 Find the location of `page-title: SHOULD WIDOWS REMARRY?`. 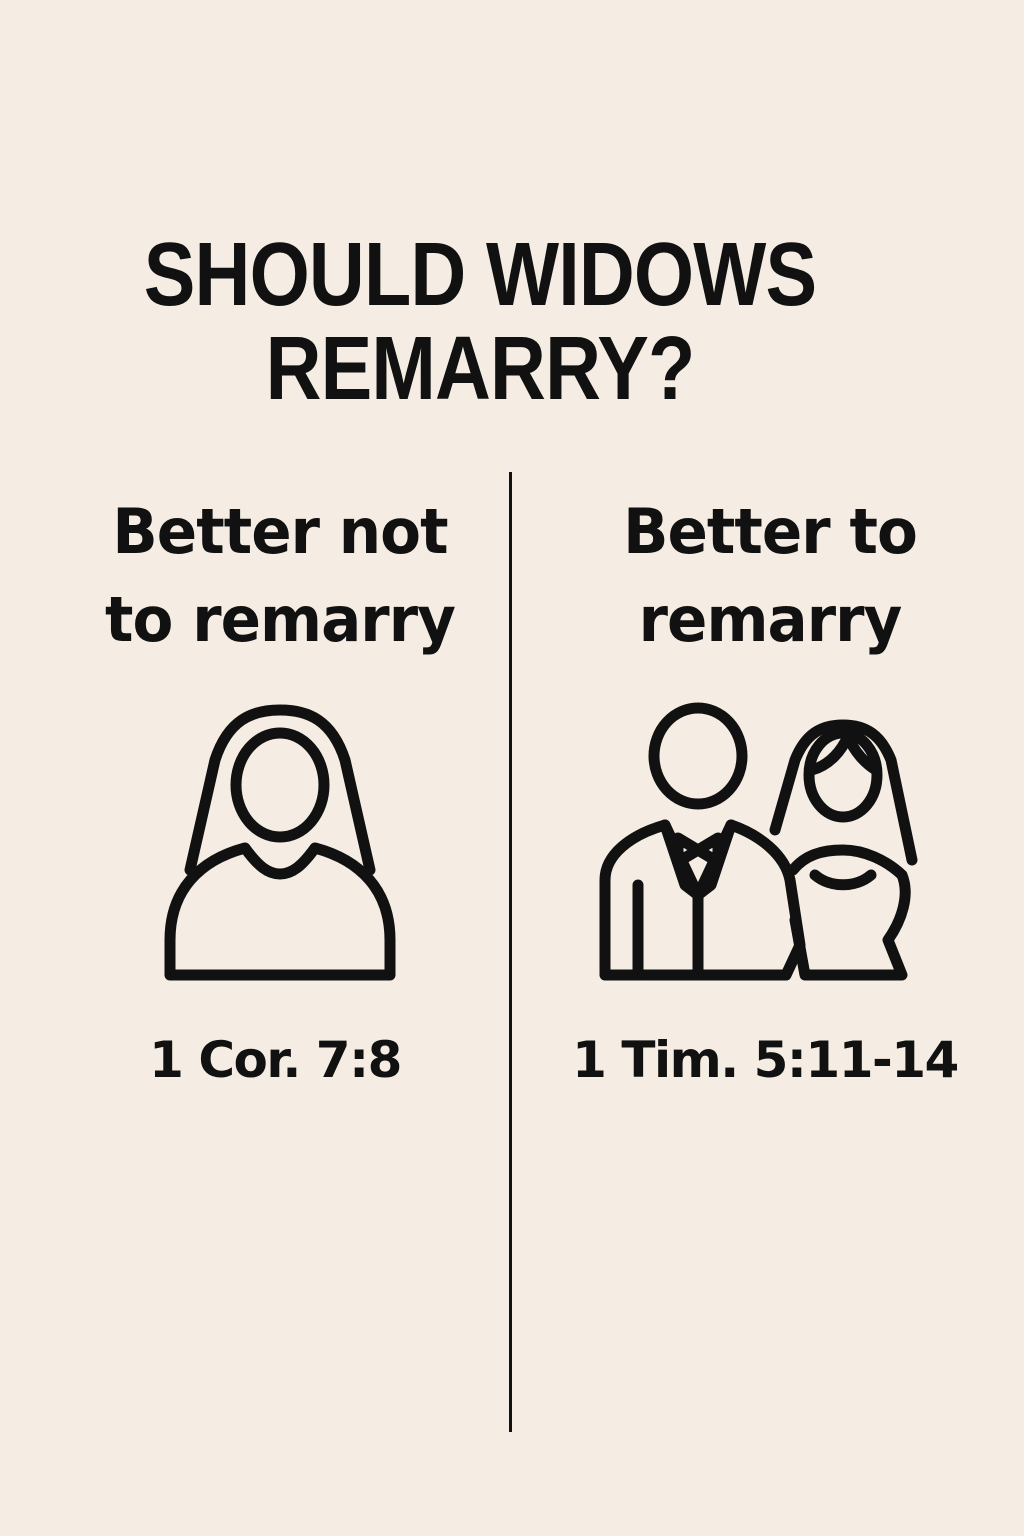

page-title: SHOULD WIDOWS REMARRY? is located at coordinates (480, 322).